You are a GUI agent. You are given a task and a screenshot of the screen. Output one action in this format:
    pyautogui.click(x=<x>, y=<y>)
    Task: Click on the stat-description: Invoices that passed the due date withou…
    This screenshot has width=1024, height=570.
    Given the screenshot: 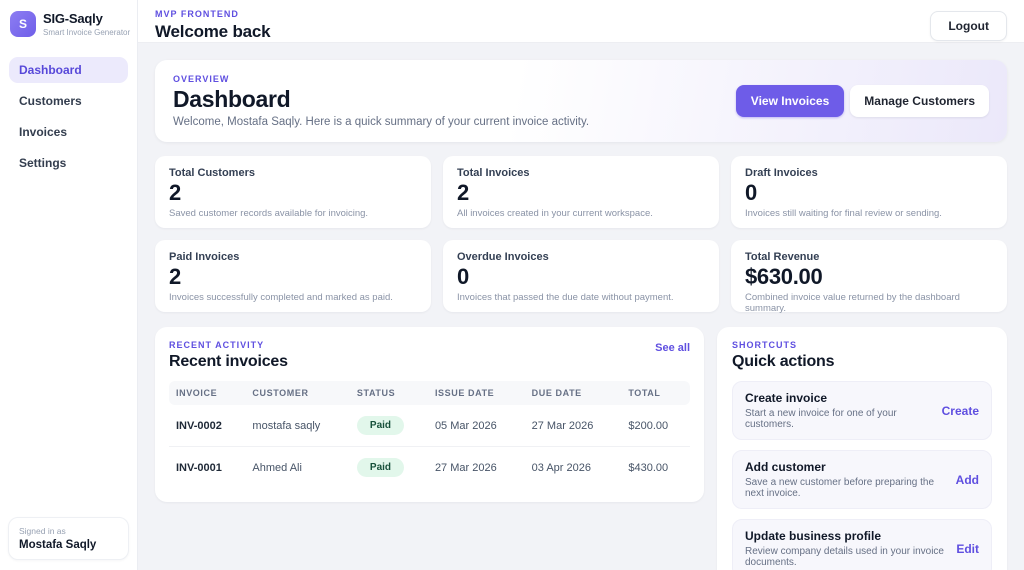 What is the action you would take?
    pyautogui.click(x=565, y=297)
    